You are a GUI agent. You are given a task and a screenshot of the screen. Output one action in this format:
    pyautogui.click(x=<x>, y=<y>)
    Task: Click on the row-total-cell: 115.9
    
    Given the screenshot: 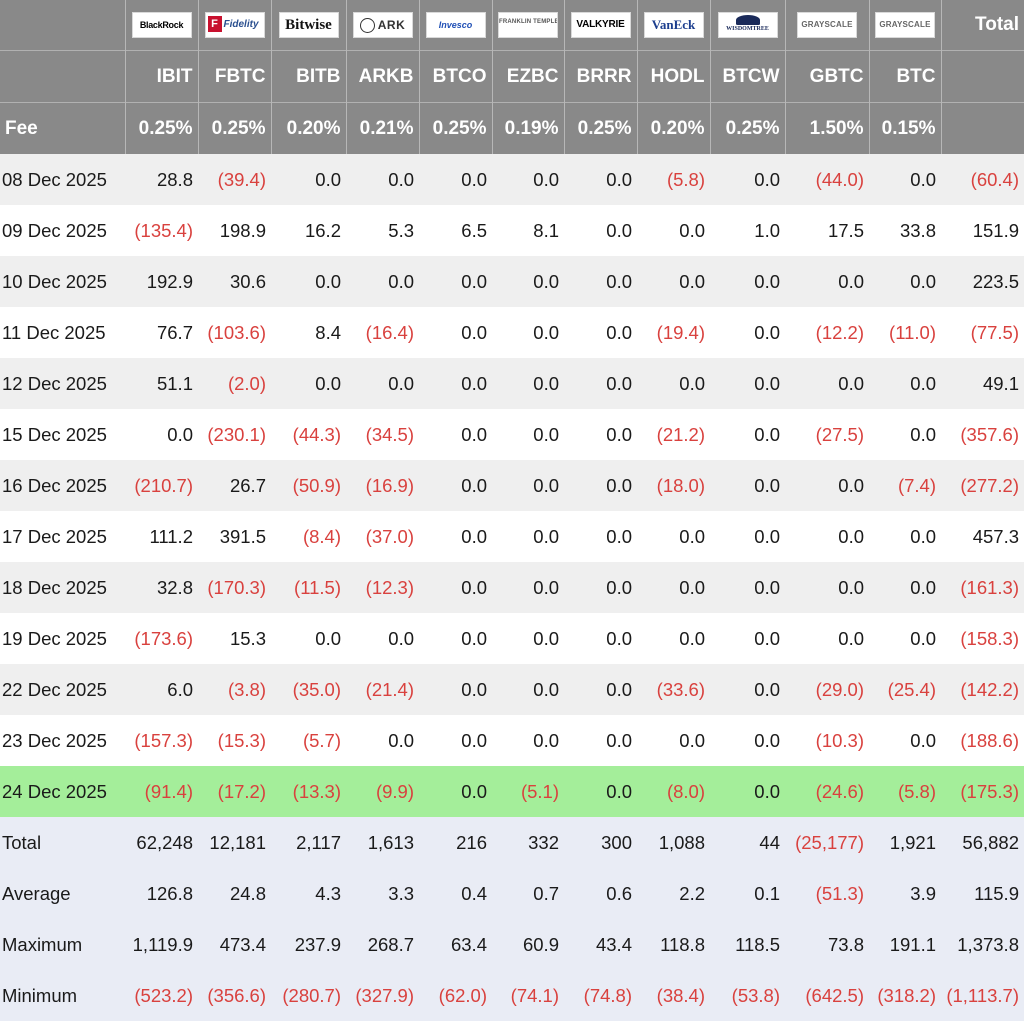 What is the action you would take?
    pyautogui.click(x=982, y=893)
    